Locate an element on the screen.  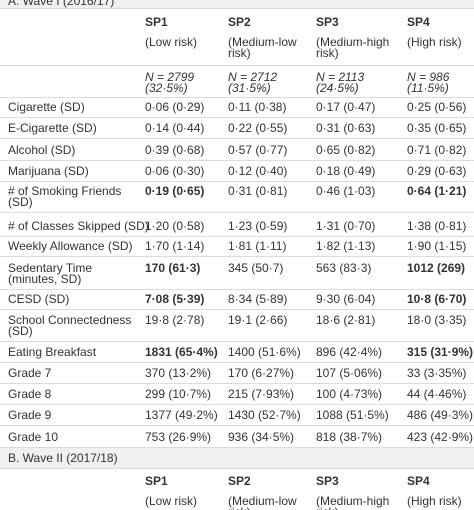
cell-value: 0·31 (0·81) is located at coordinates (258, 191).